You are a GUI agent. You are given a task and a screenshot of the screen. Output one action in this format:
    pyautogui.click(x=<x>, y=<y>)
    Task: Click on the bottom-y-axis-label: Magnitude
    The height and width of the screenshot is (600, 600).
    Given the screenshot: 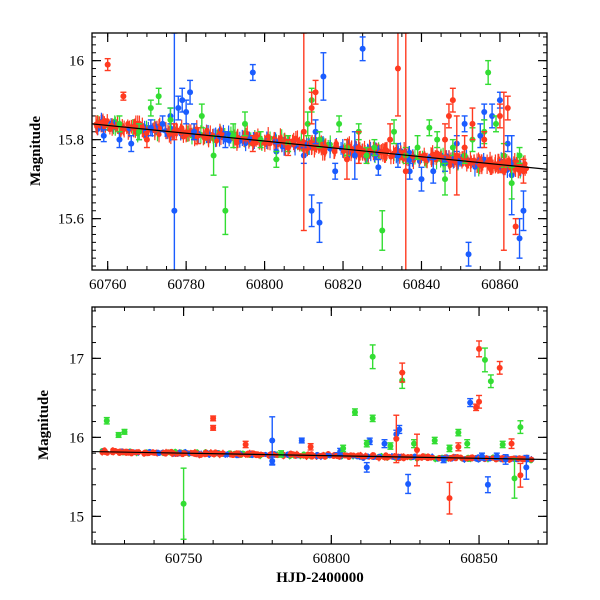 What is the action you would take?
    pyautogui.click(x=44, y=425)
    